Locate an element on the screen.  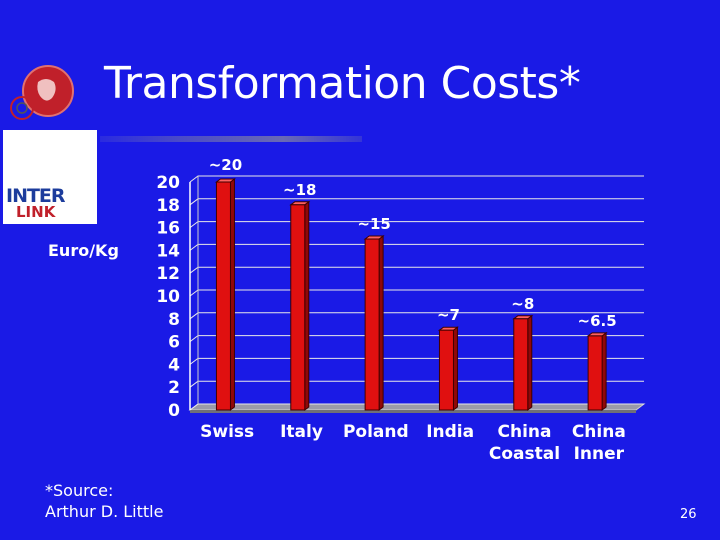
title-underline is located at coordinates (231, 139).